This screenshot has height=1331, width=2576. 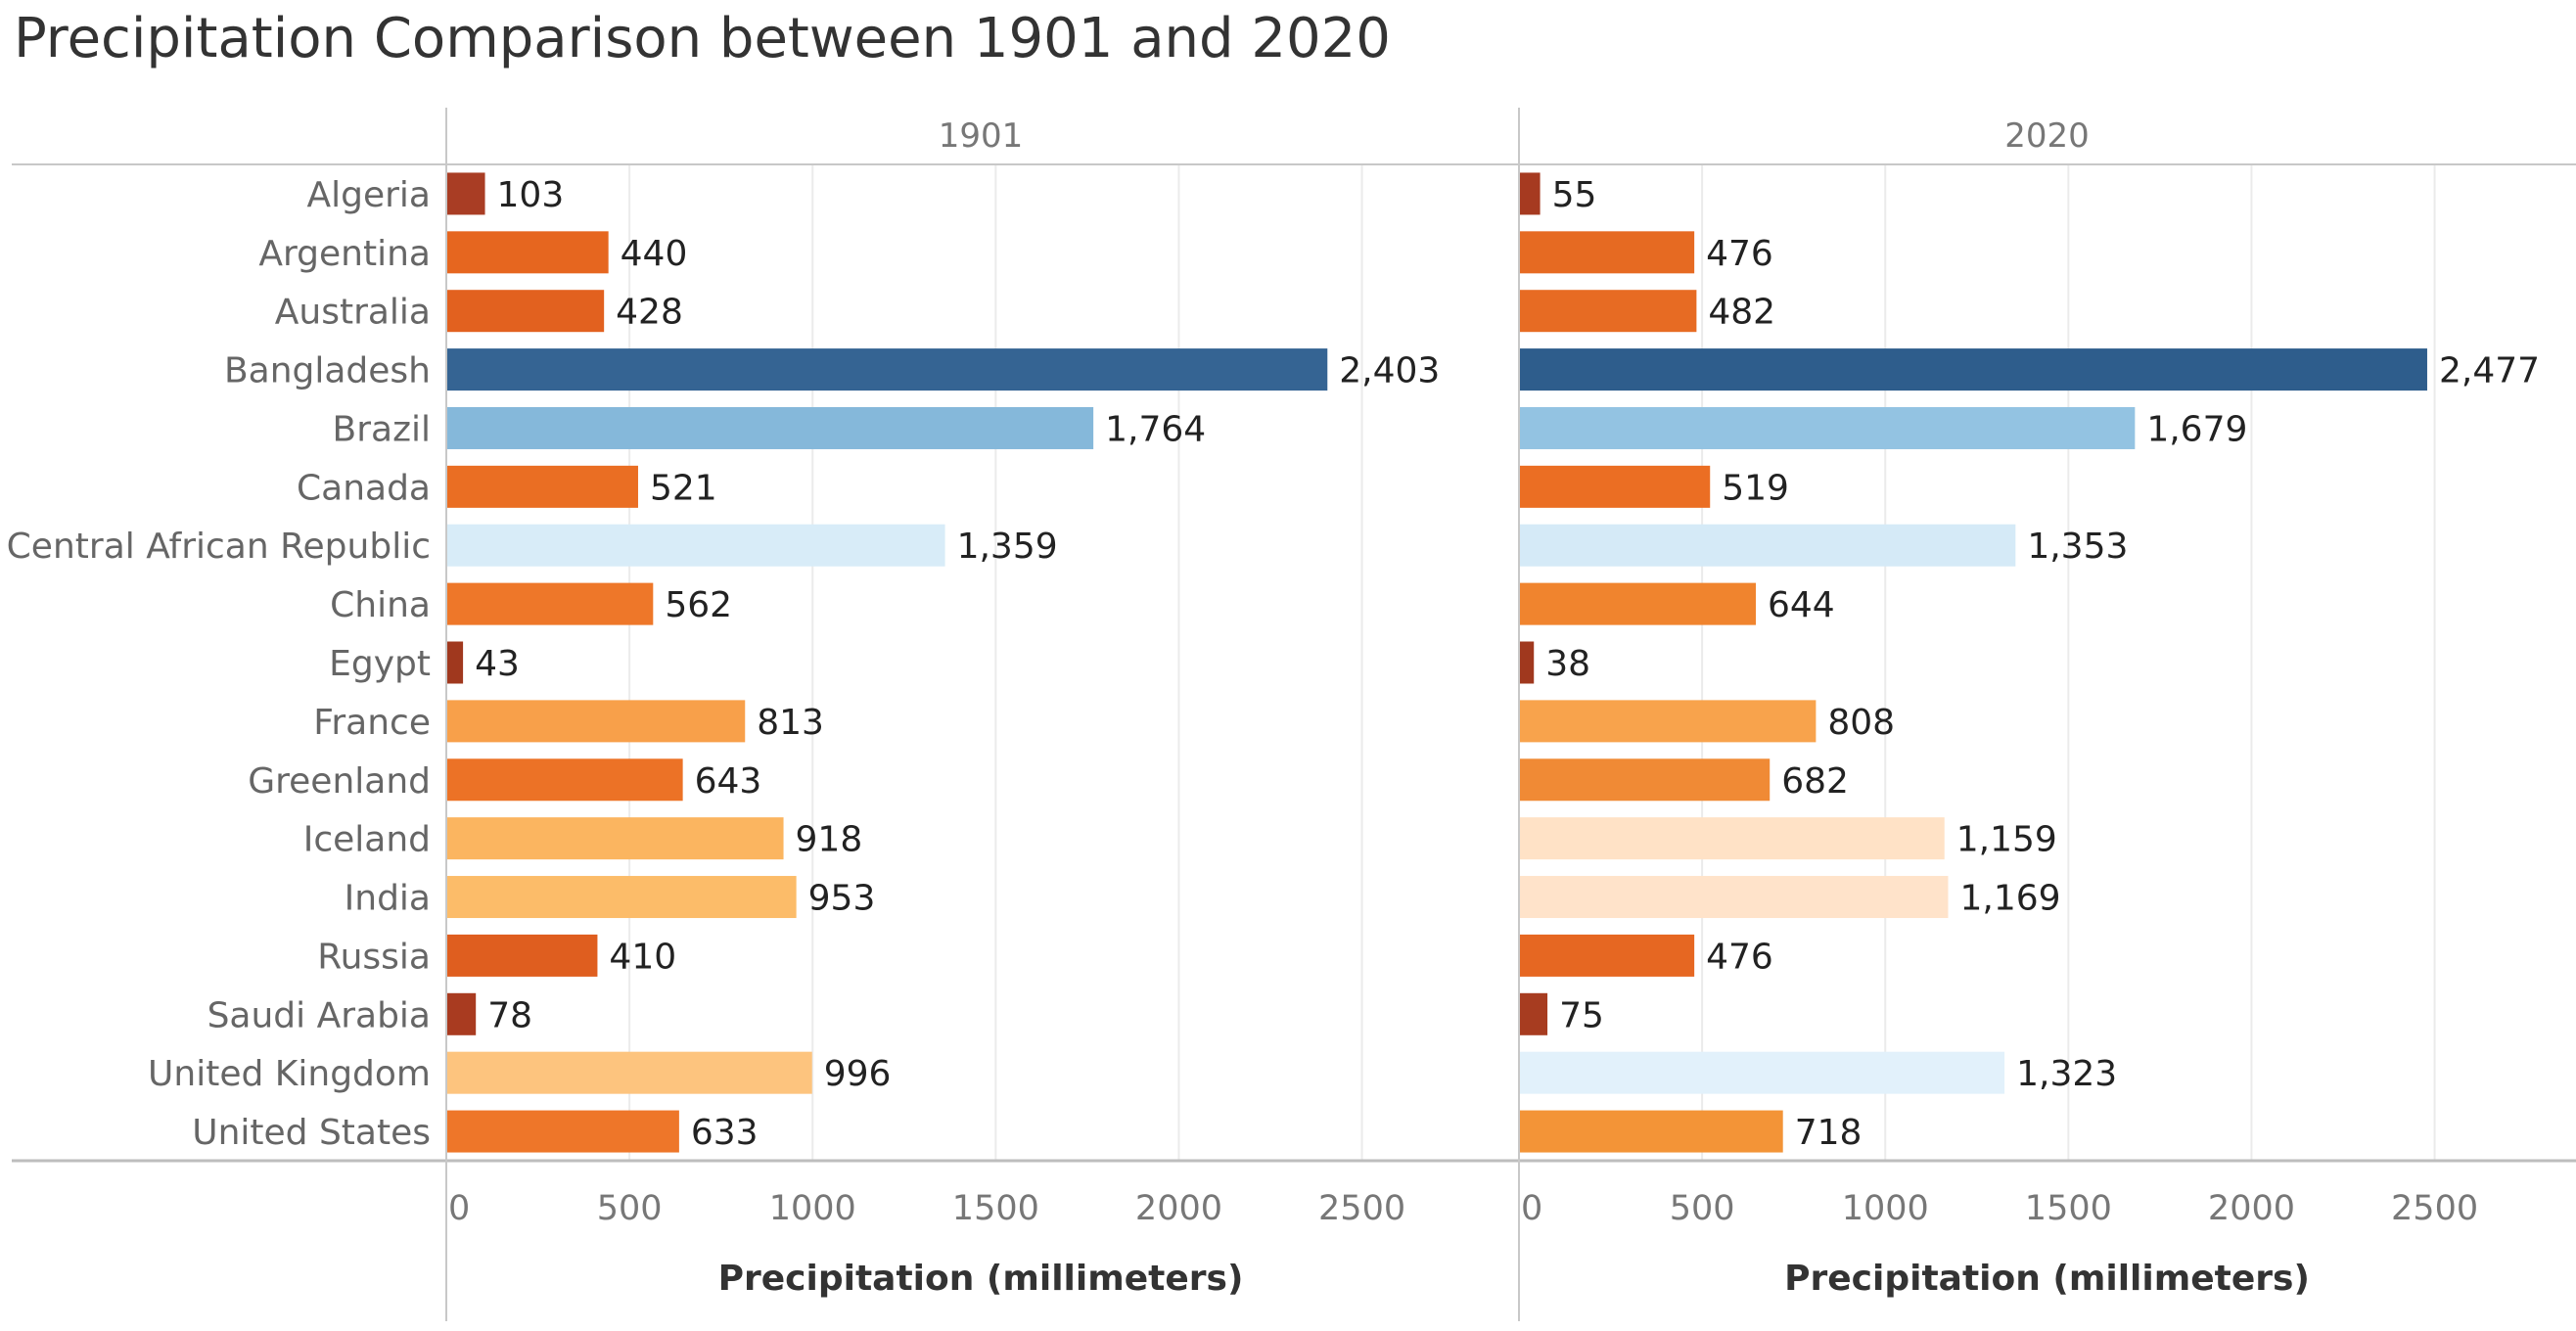 I want to click on row-label-iceland: Iceland, so click(x=367, y=840).